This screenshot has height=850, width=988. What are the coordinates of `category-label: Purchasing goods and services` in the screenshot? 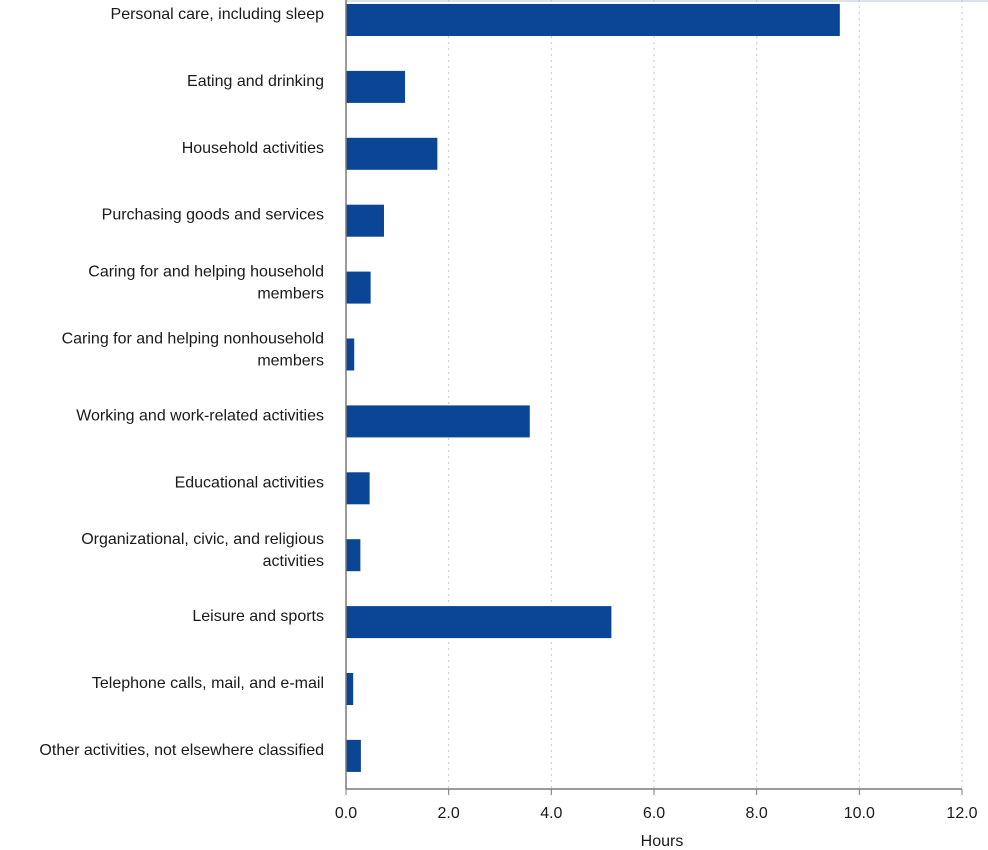 It's located at (213, 215).